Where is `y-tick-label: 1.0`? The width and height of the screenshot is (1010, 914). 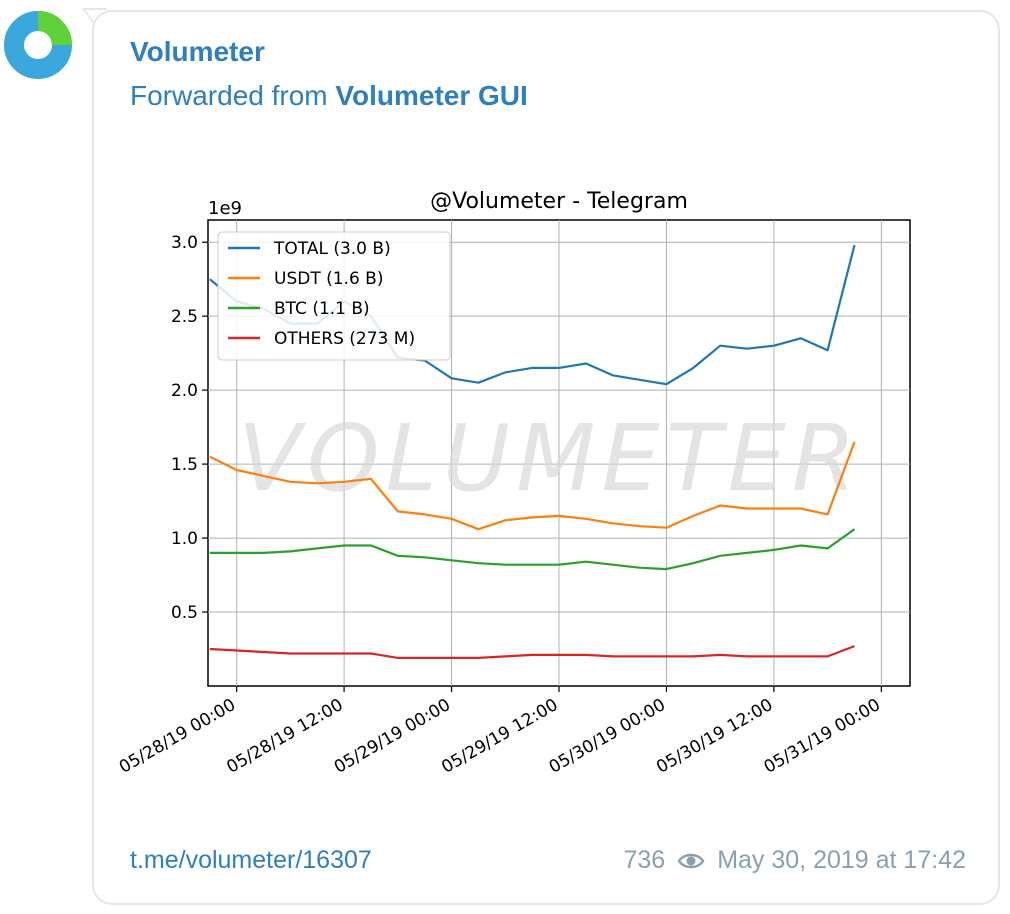
y-tick-label: 1.0 is located at coordinates (184, 539).